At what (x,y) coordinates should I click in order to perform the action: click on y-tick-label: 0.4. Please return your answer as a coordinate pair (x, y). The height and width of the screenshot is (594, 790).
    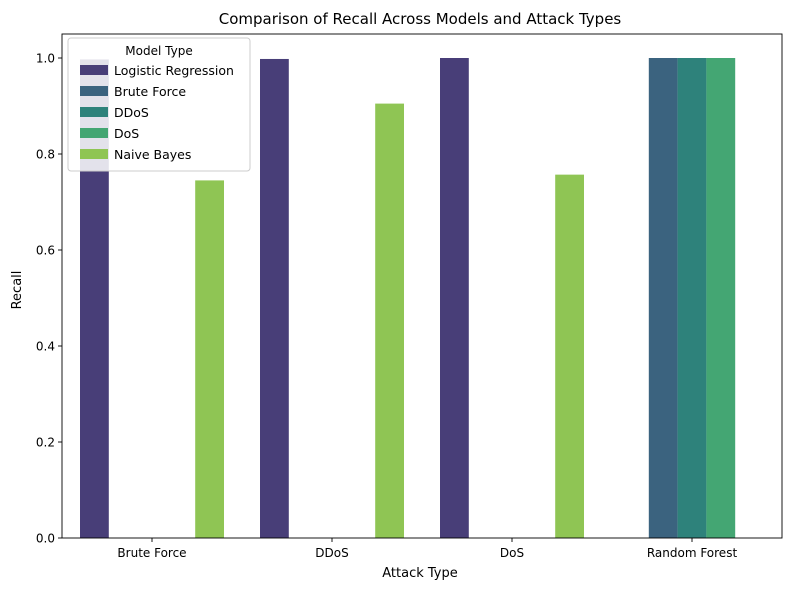
    Looking at the image, I should click on (45, 347).